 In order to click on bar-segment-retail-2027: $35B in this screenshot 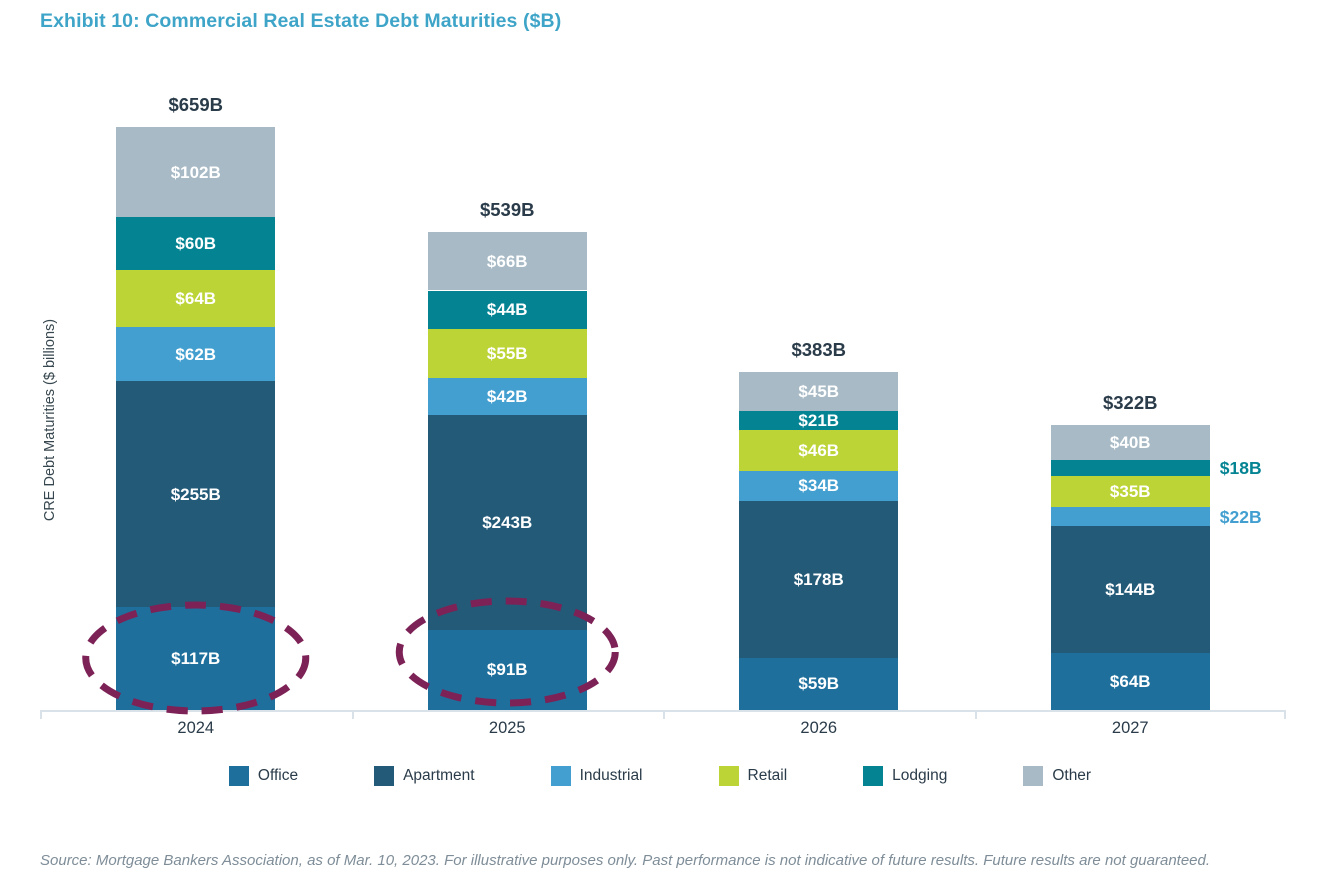, I will do `click(1130, 491)`.